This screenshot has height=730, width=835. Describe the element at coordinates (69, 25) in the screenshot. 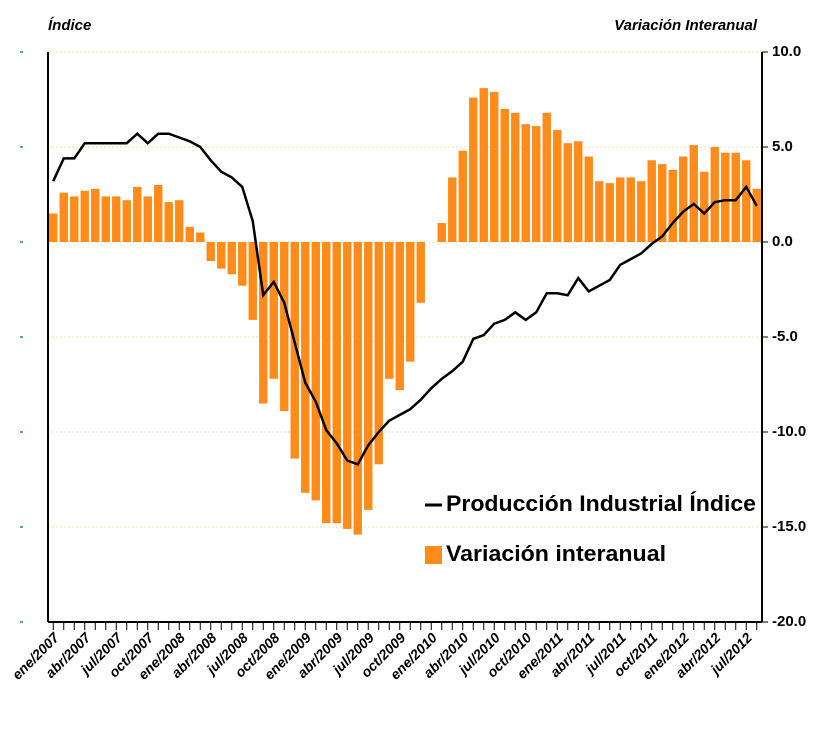

I see `y-axis-title-left: Índice` at that location.